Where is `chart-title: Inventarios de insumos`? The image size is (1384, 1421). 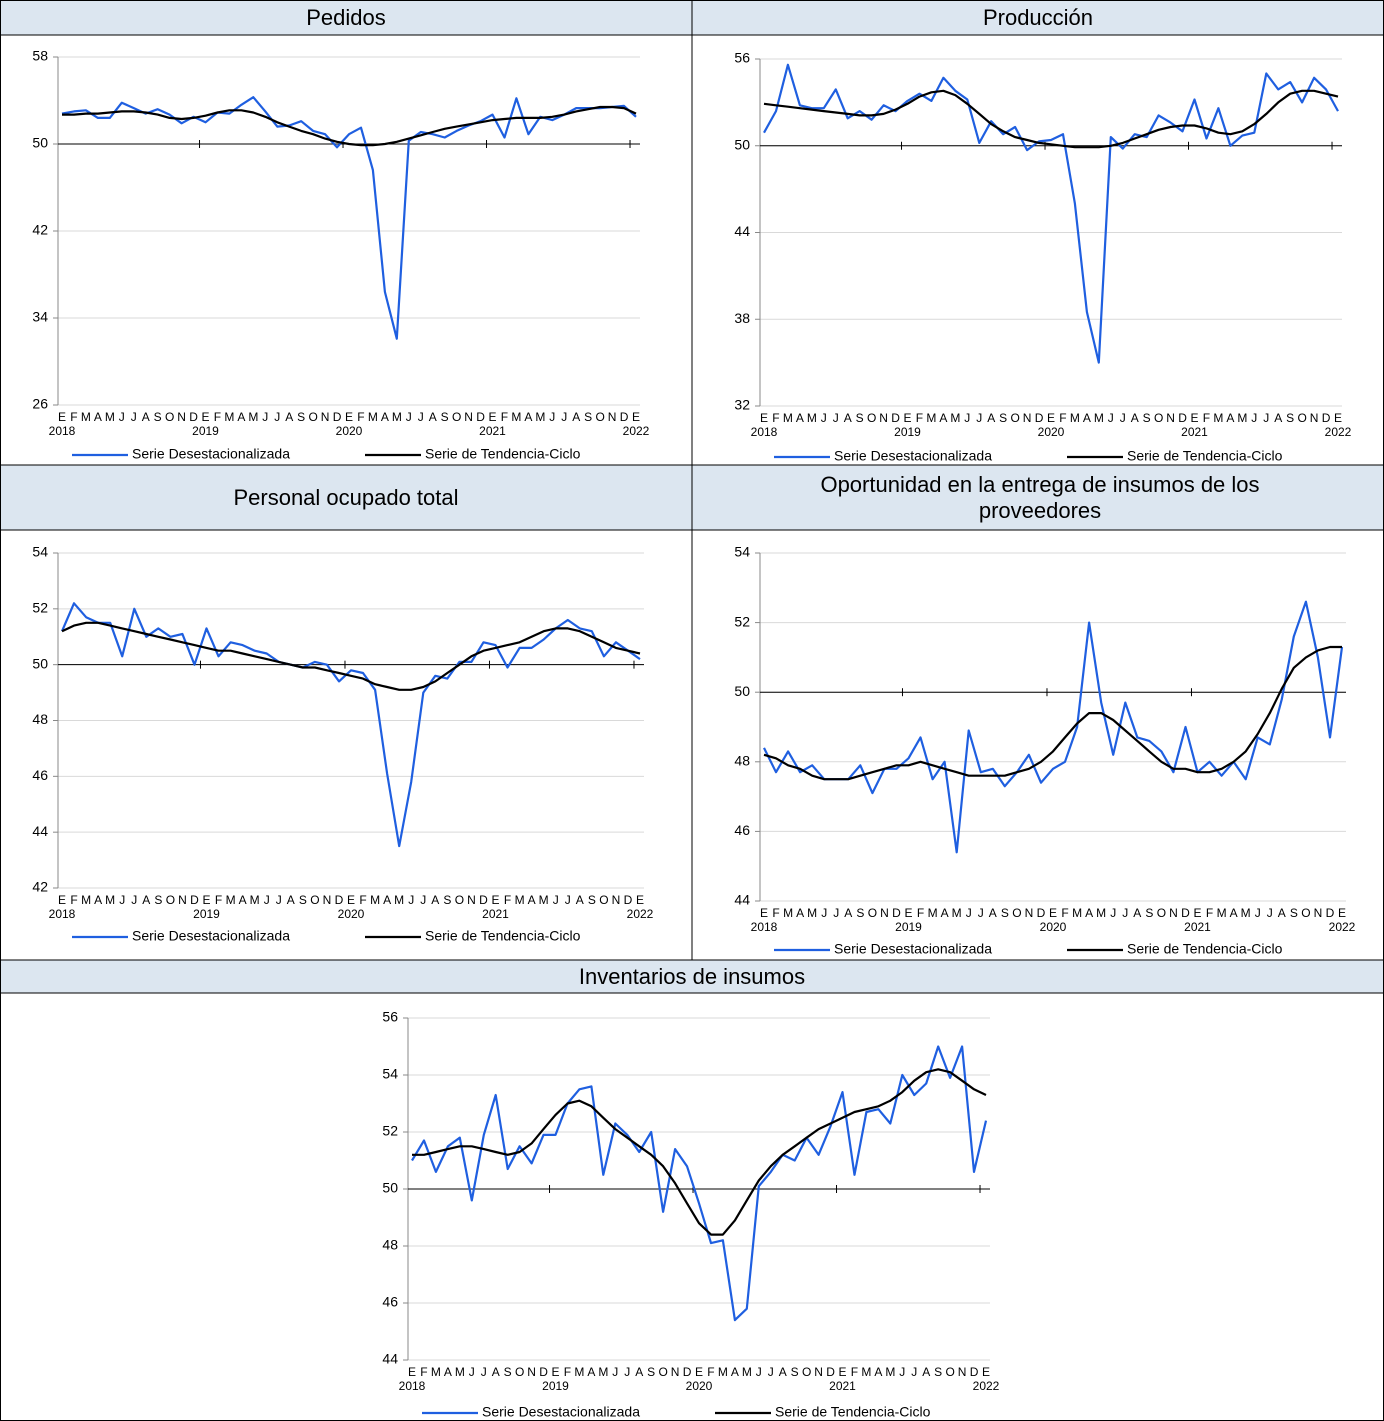 chart-title: Inventarios de insumos is located at coordinates (692, 976).